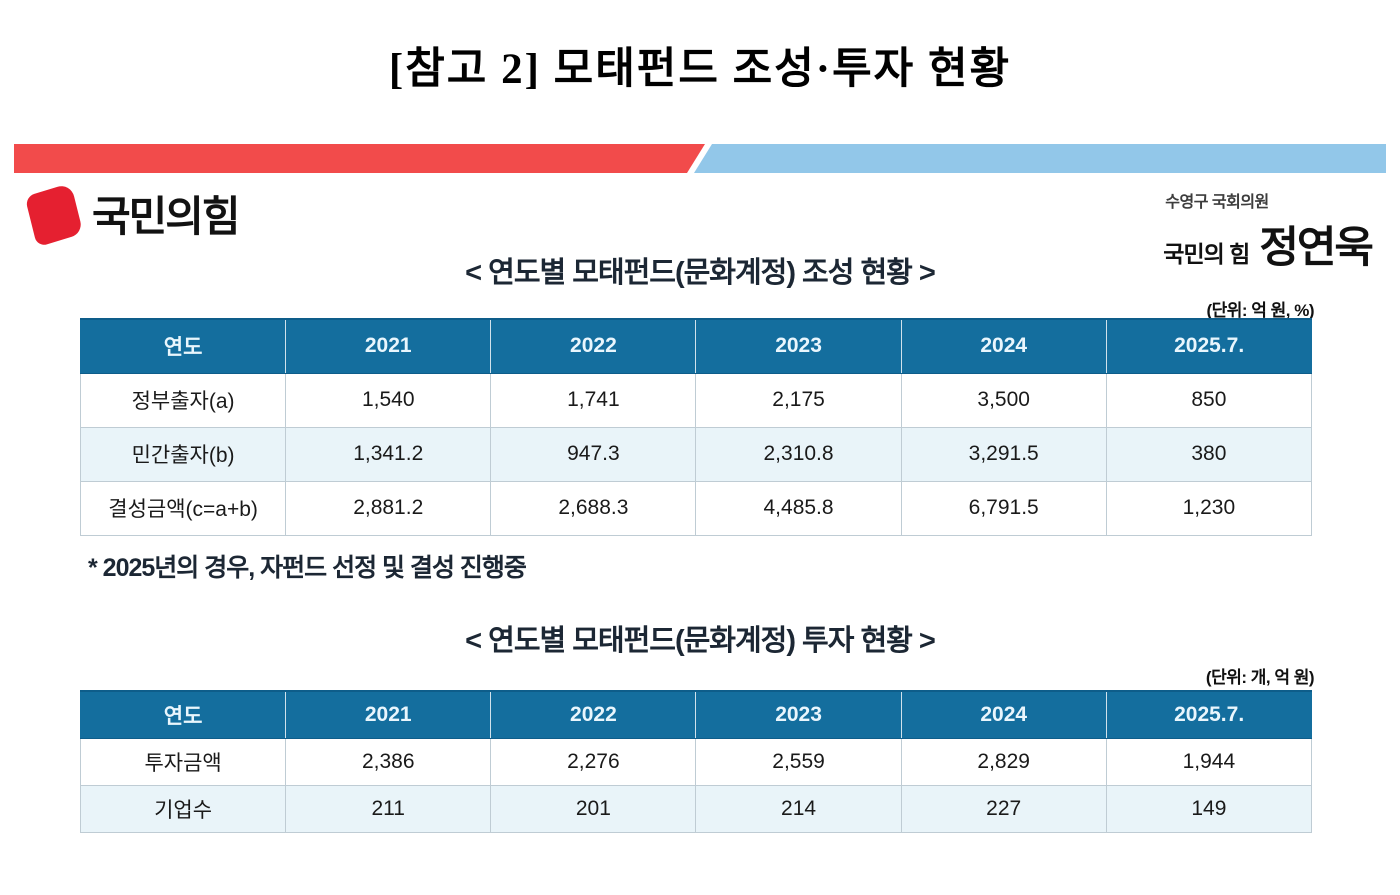  What do you see at coordinates (183, 454) in the screenshot?
I see `row-label-cell: 민간출자(b)` at bounding box center [183, 454].